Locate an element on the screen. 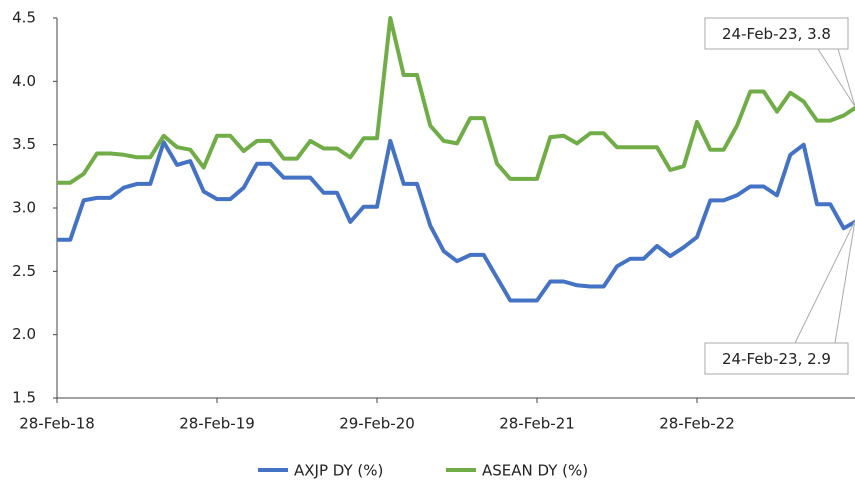 The width and height of the screenshot is (855, 486). annotation: 24-Feb-23, 3.8 is located at coordinates (776, 34).